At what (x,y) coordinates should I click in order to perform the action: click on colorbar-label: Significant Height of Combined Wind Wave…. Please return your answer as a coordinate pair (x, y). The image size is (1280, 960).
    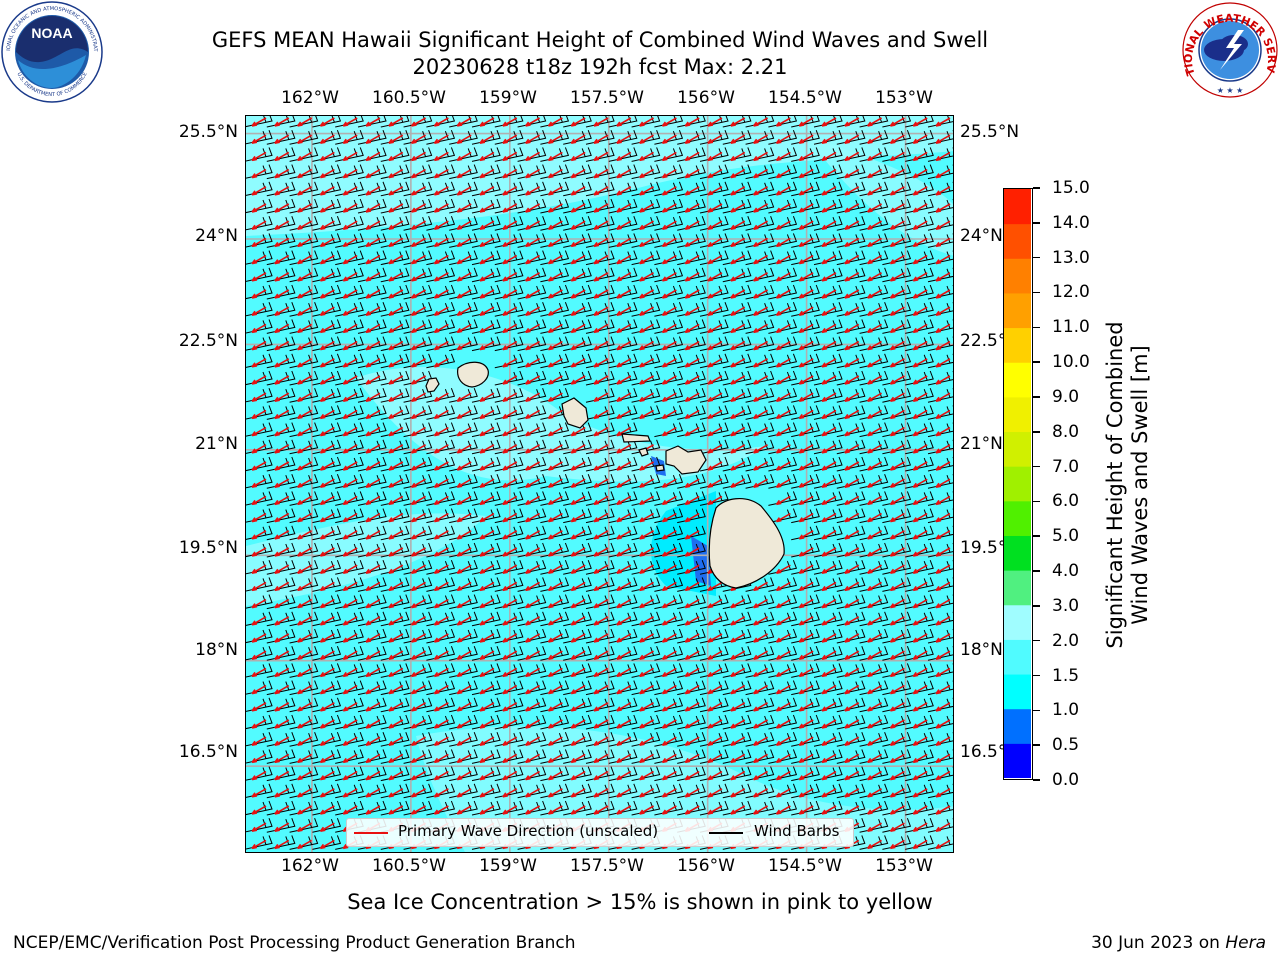
    Looking at the image, I should click on (1128, 484).